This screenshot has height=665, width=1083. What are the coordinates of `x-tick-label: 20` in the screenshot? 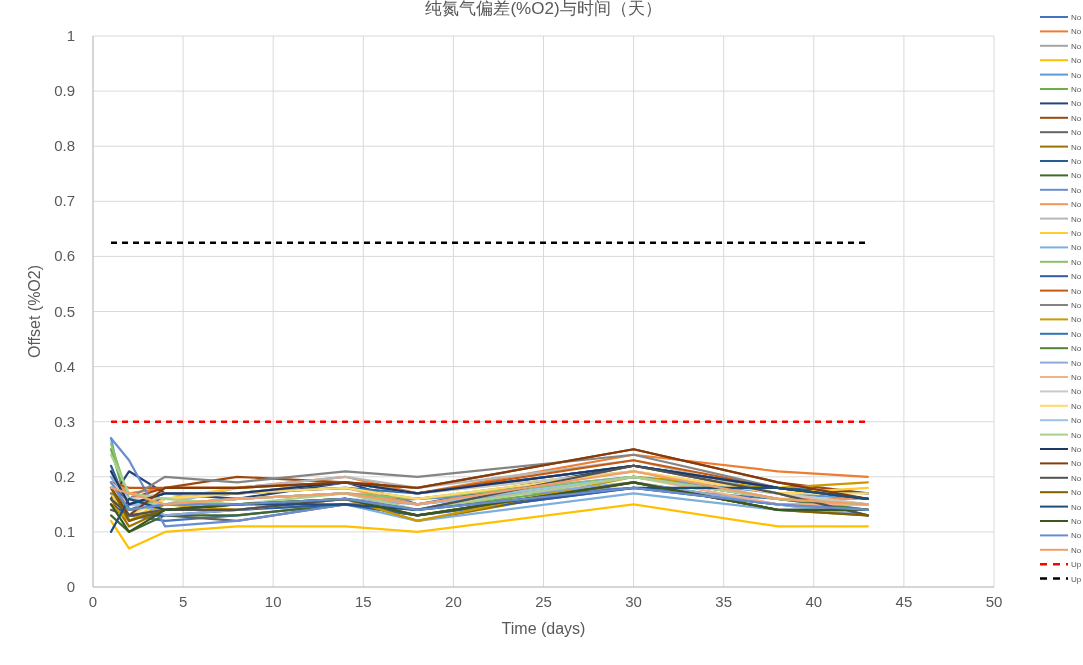 It's located at (453, 601).